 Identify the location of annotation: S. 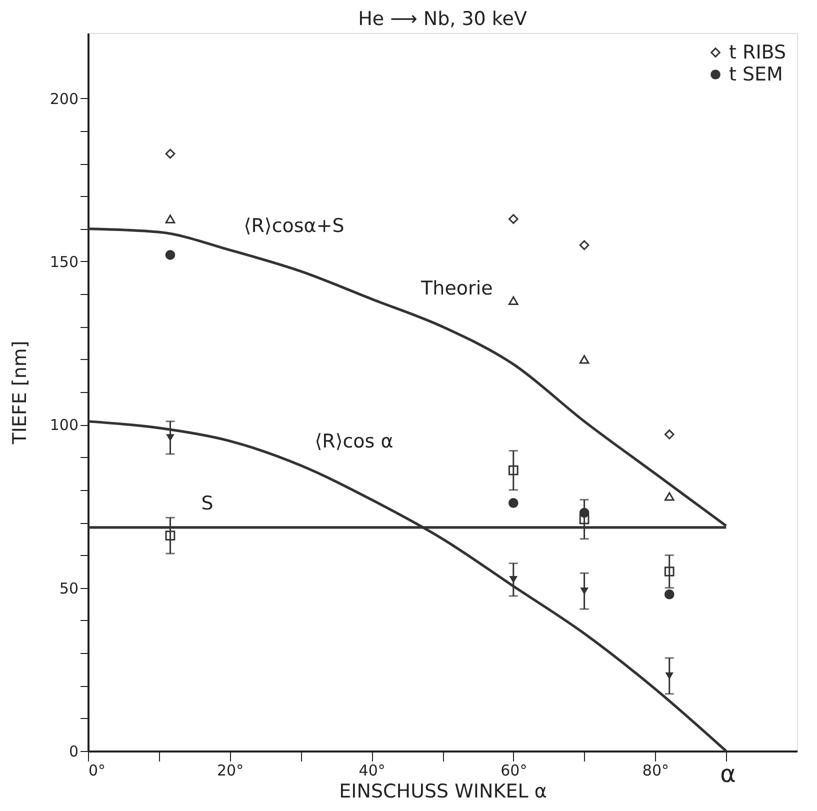
(207, 503).